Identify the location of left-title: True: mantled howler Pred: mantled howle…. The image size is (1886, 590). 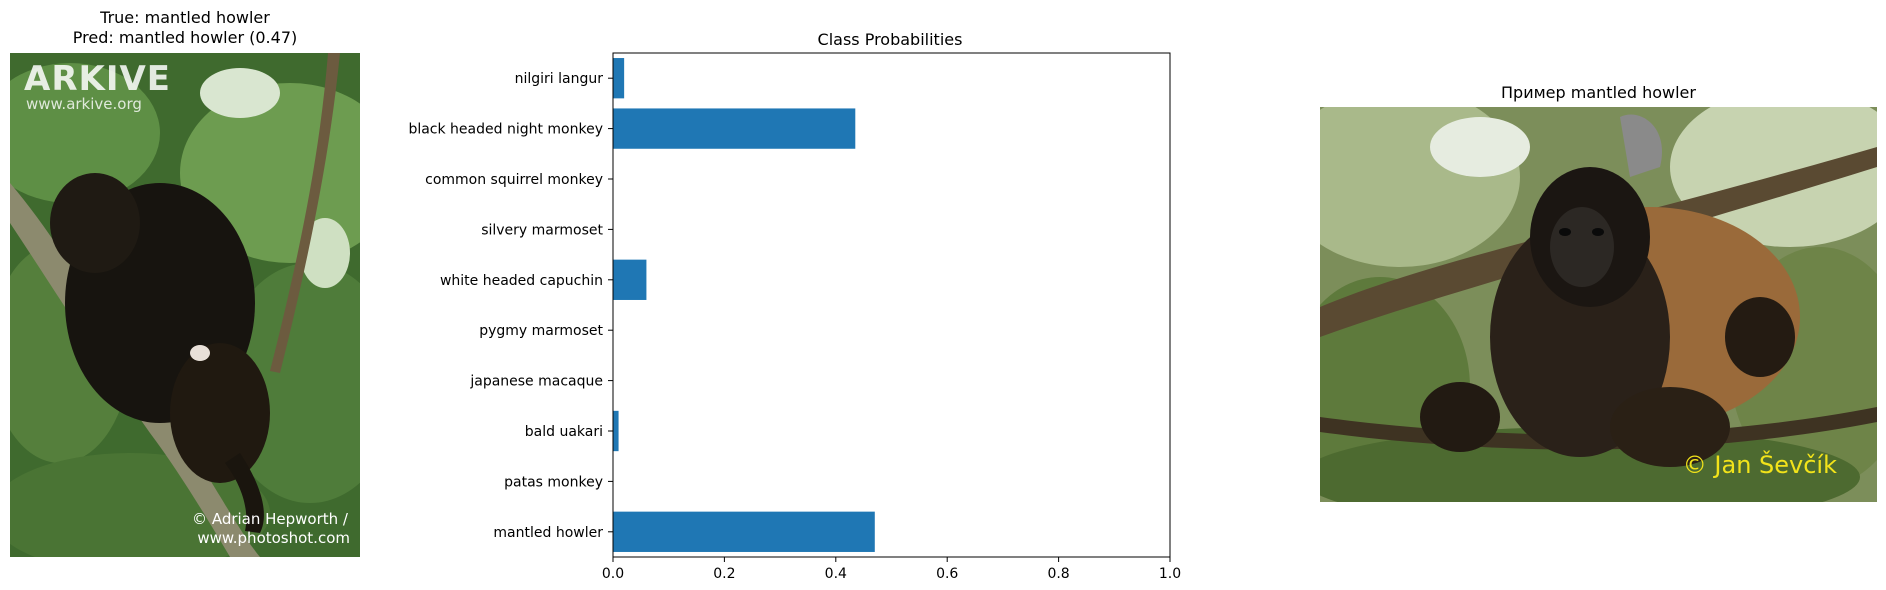
(185, 28).